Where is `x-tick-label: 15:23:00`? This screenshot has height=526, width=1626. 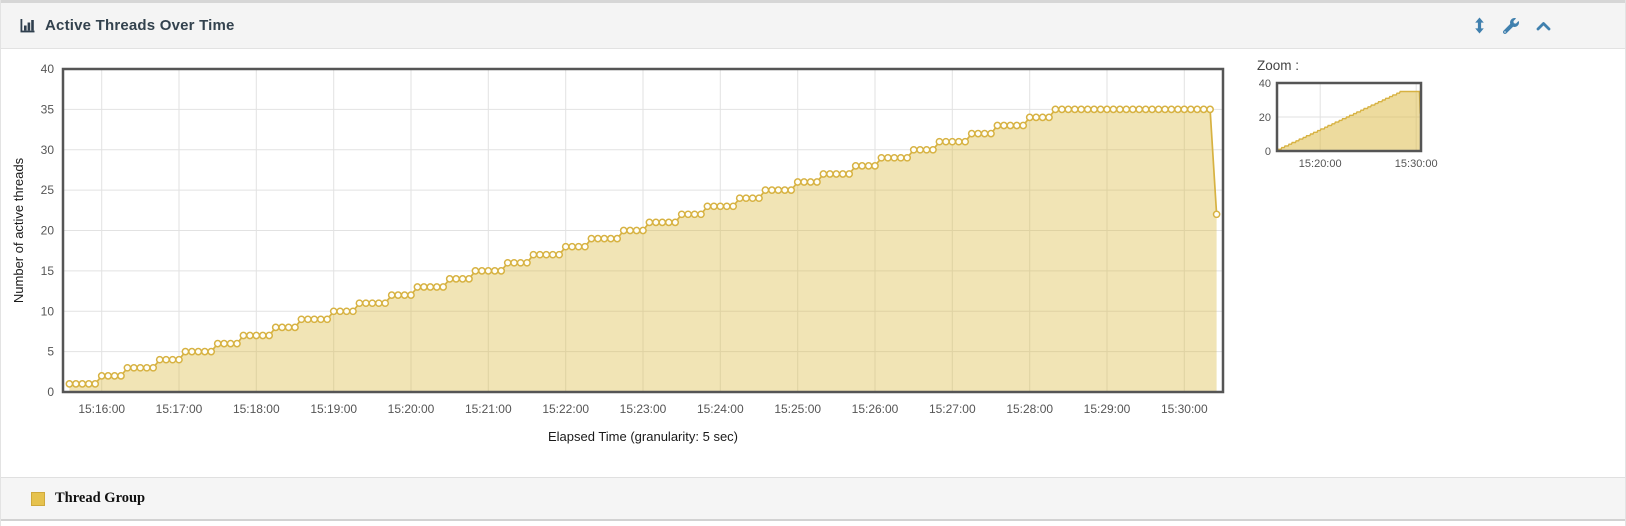 x-tick-label: 15:23:00 is located at coordinates (643, 409).